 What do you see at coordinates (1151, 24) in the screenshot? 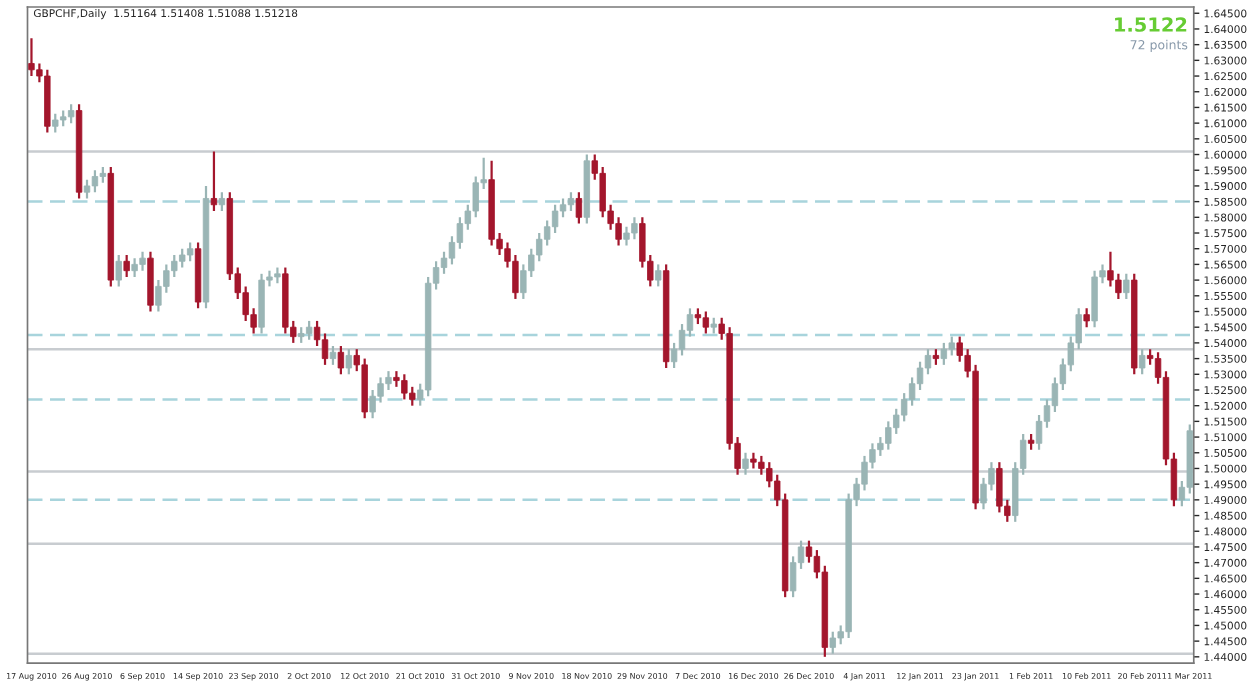
I see `annotation: 1.5122` at bounding box center [1151, 24].